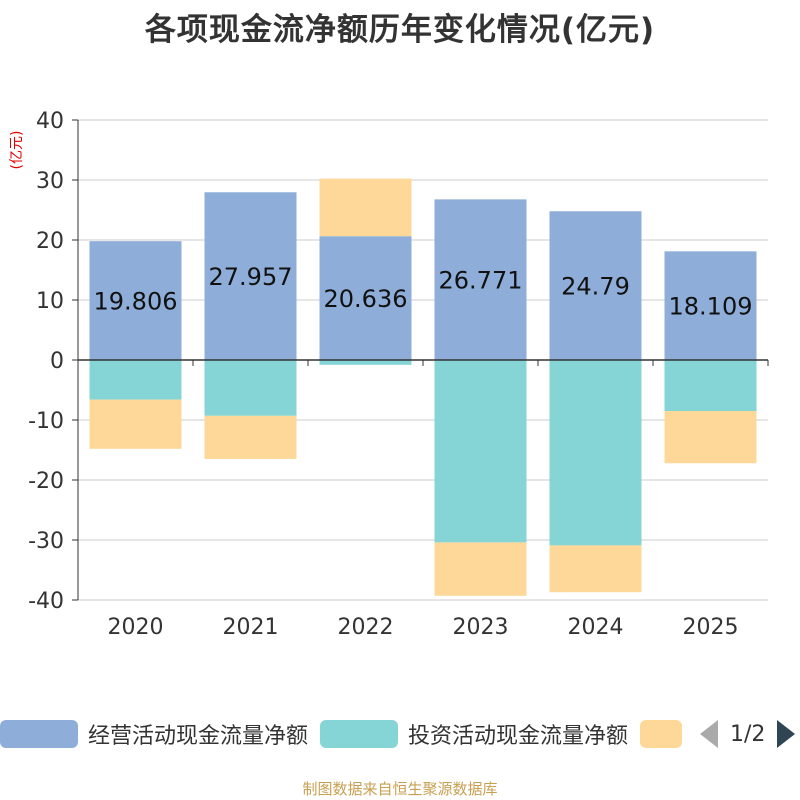 This screenshot has height=800, width=800. What do you see at coordinates (400, 789) in the screenshot?
I see `data-source-note: 制图数据来自恒生聚源数据库` at bounding box center [400, 789].